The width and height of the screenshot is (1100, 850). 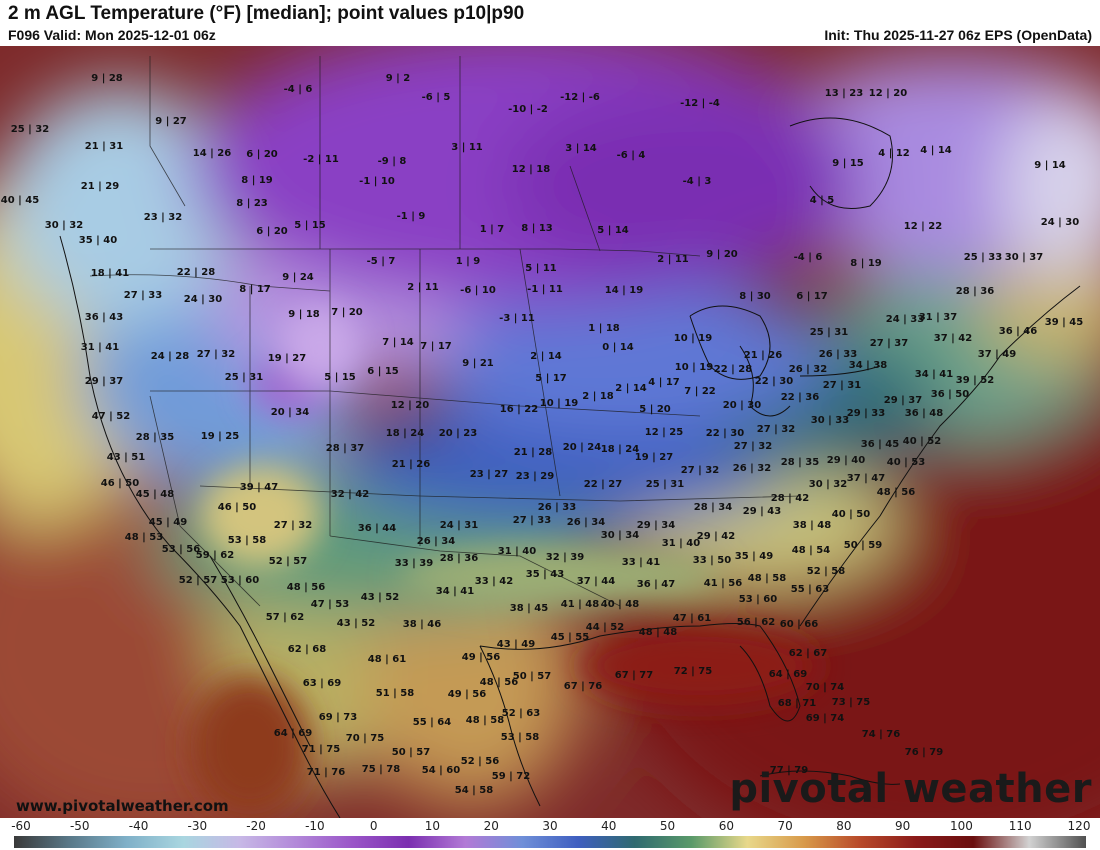 What do you see at coordinates (557, 507) in the screenshot?
I see `point-value-label: 26 | 33` at bounding box center [557, 507].